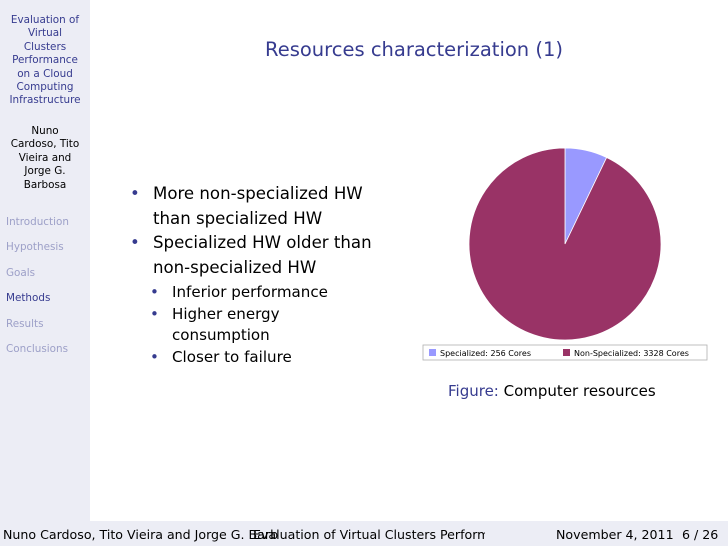  What do you see at coordinates (238, 218) in the screenshot?
I see `bullet-text-line: than specialized HW` at bounding box center [238, 218].